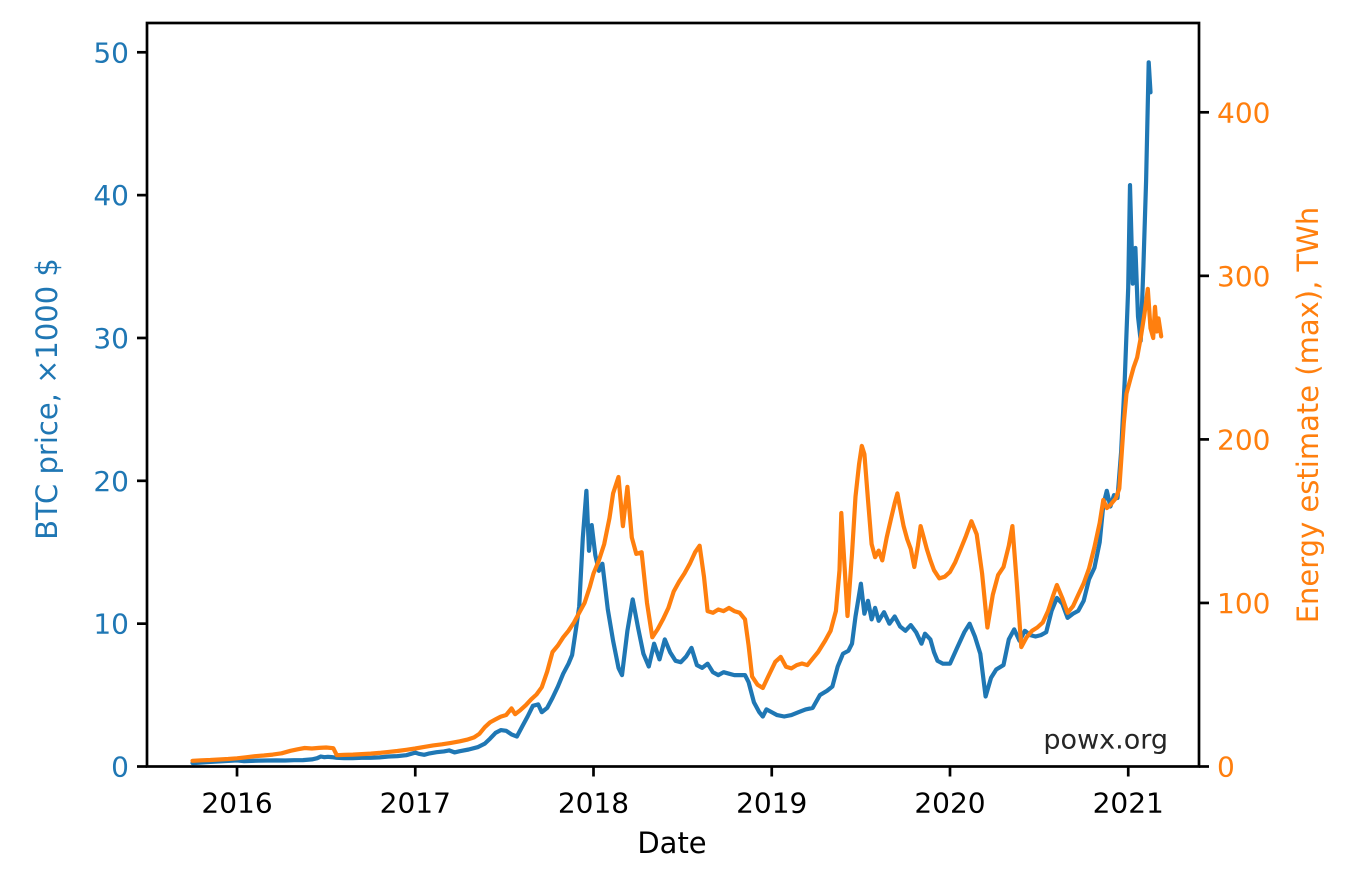 The height and width of the screenshot is (889, 1353). Describe the element at coordinates (1243, 603) in the screenshot. I see `y-right-tick-label: 100` at that location.